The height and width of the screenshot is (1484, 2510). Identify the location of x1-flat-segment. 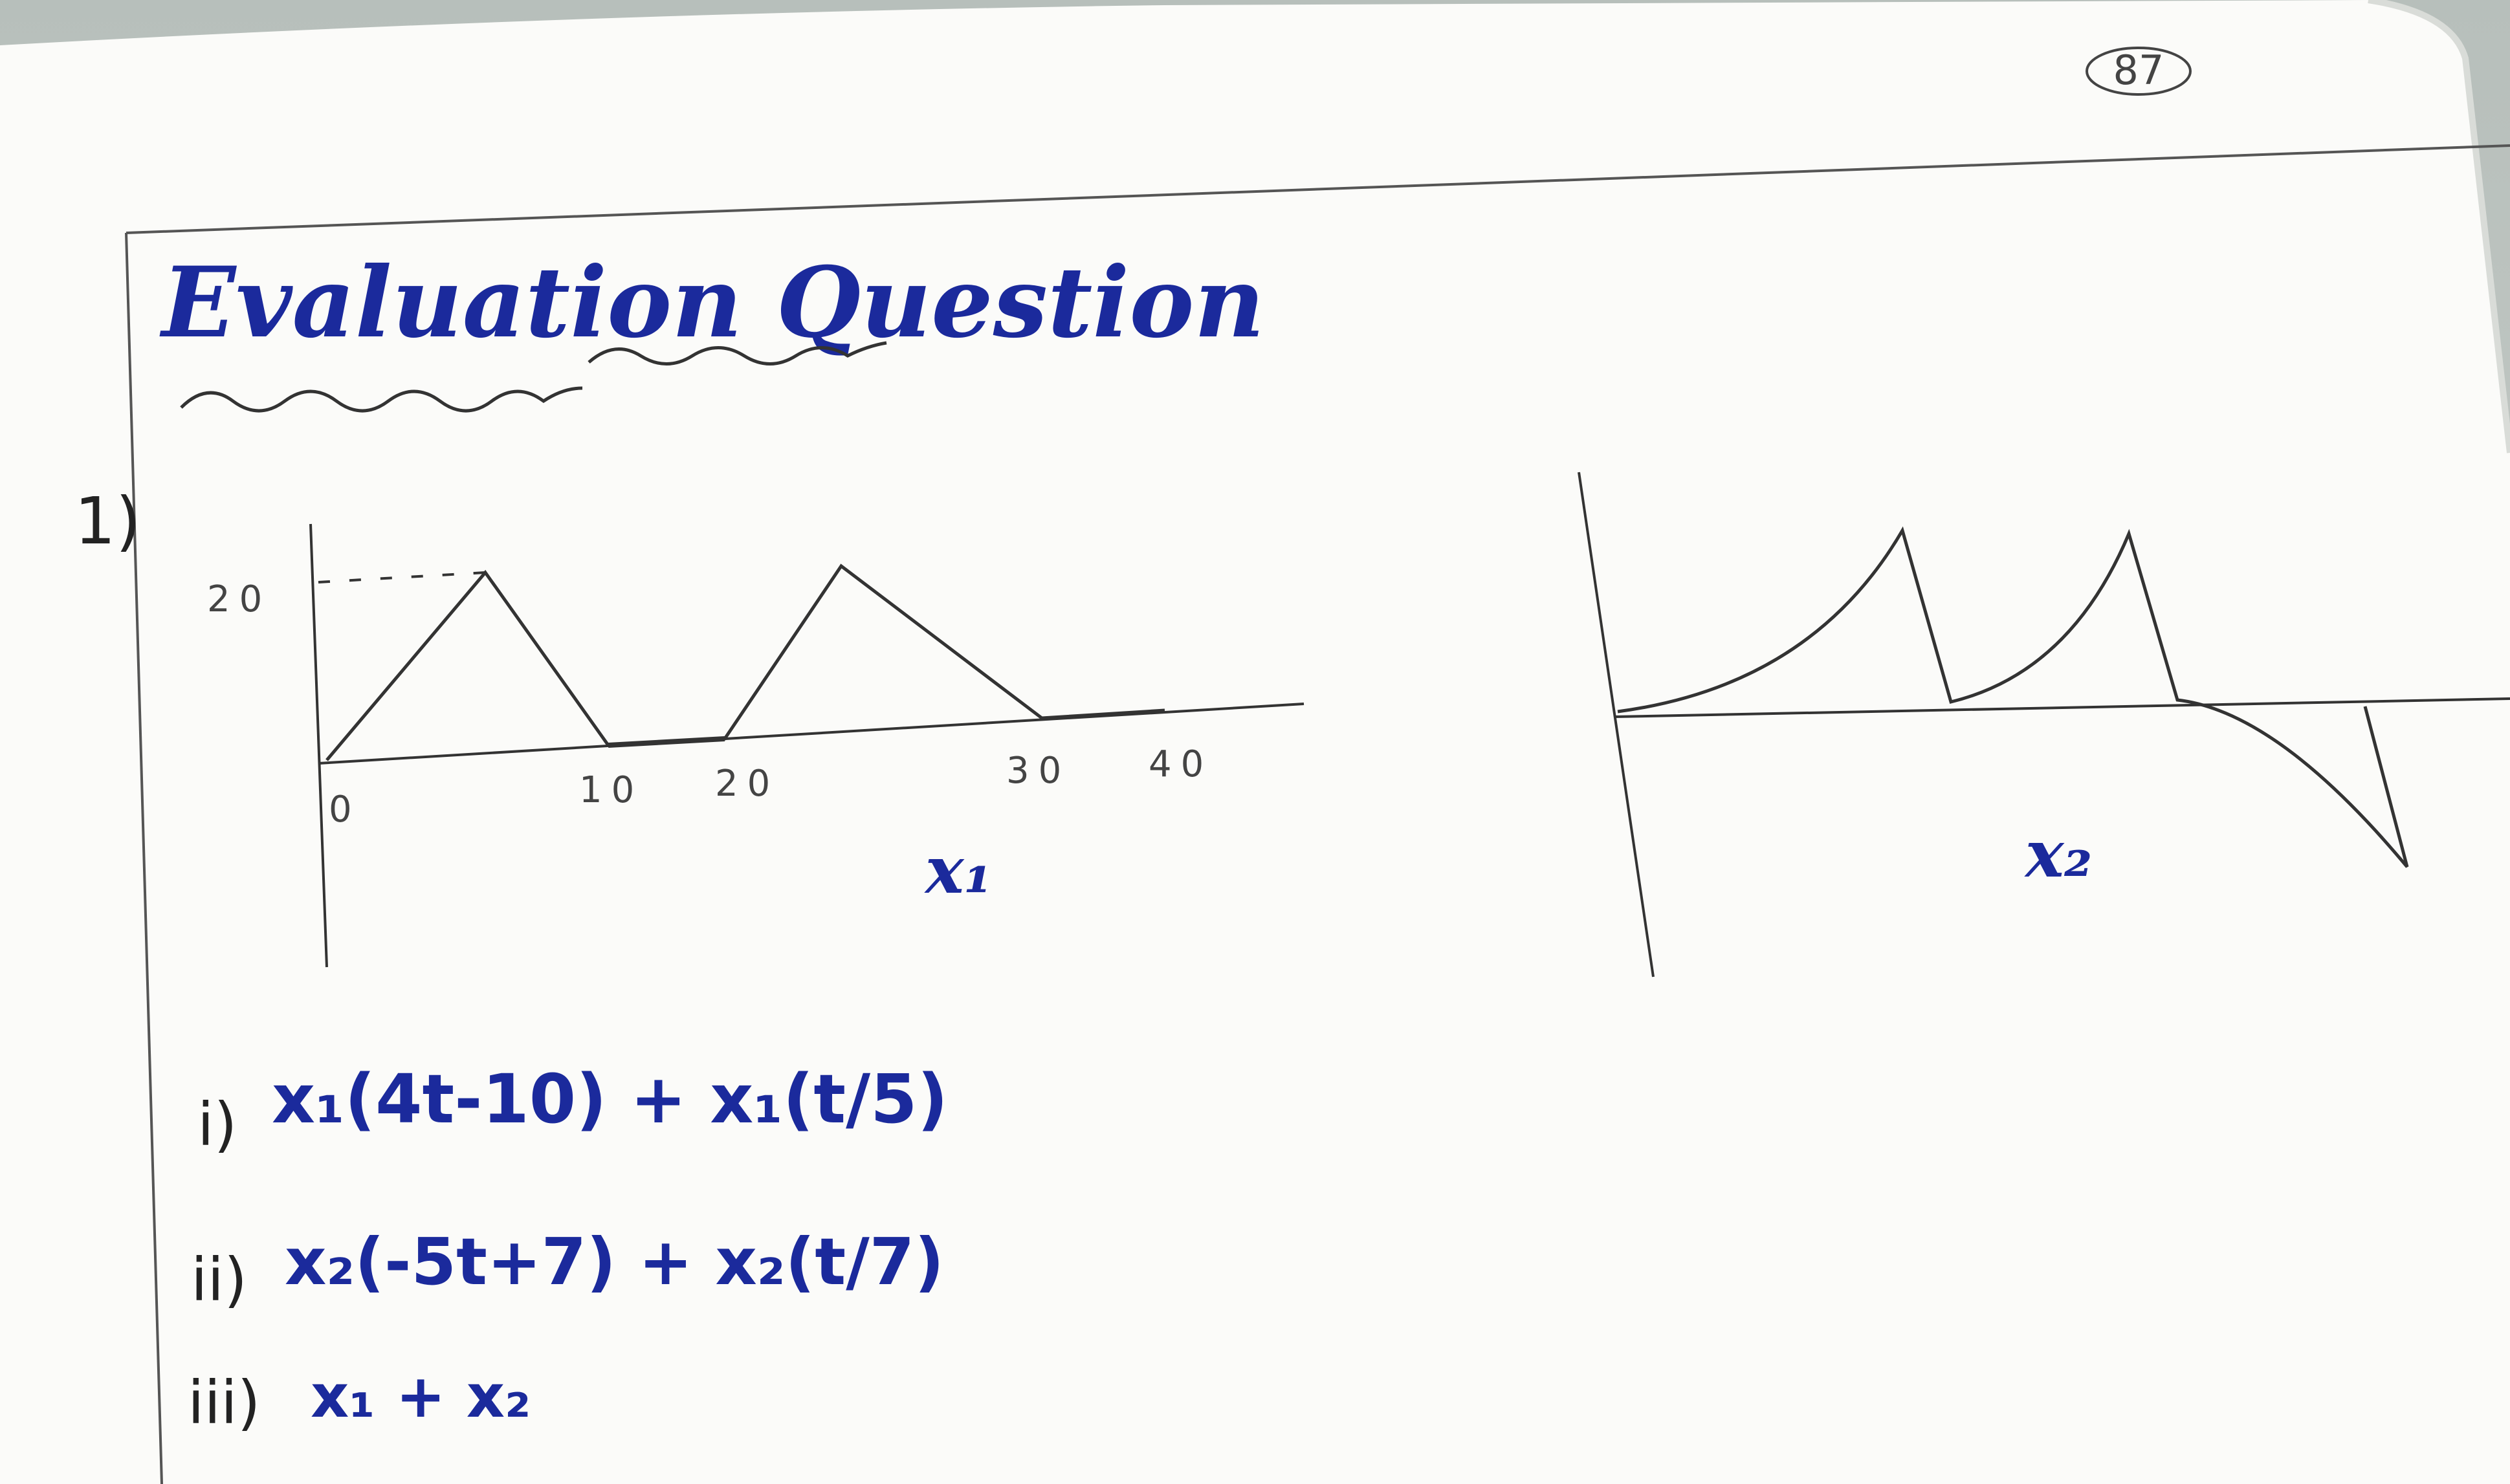
(666, 742).